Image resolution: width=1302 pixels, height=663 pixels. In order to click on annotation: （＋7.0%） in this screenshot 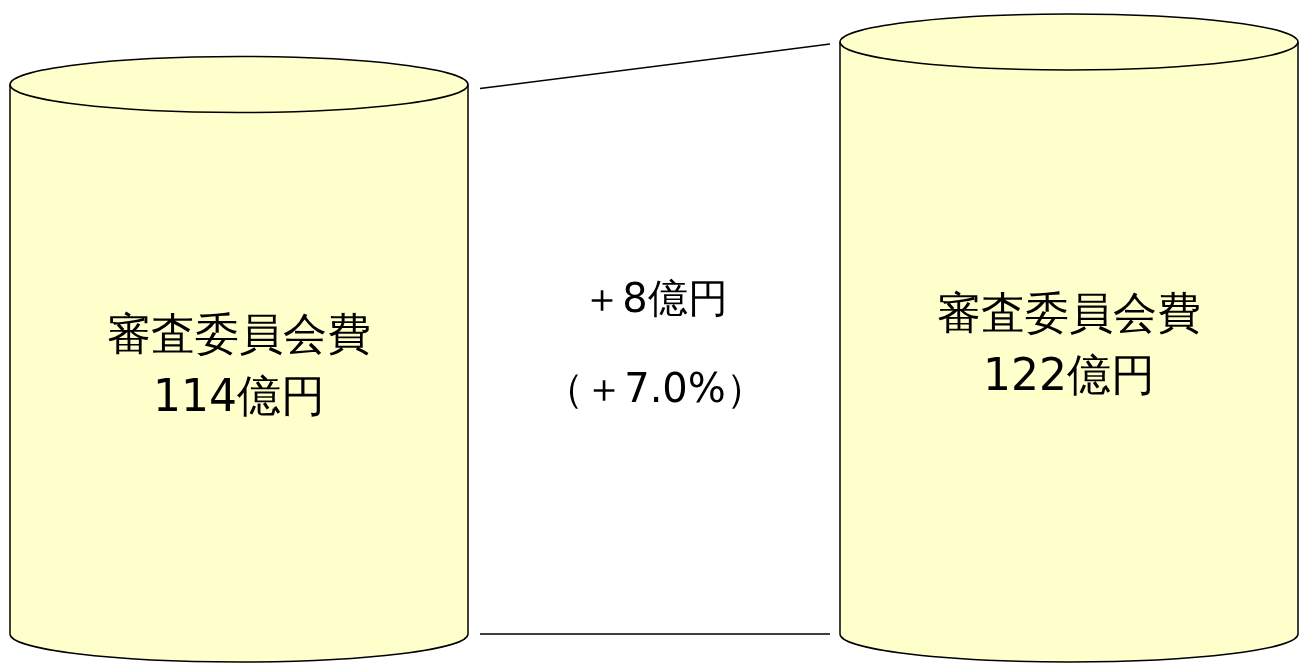, I will do `click(655, 388)`.